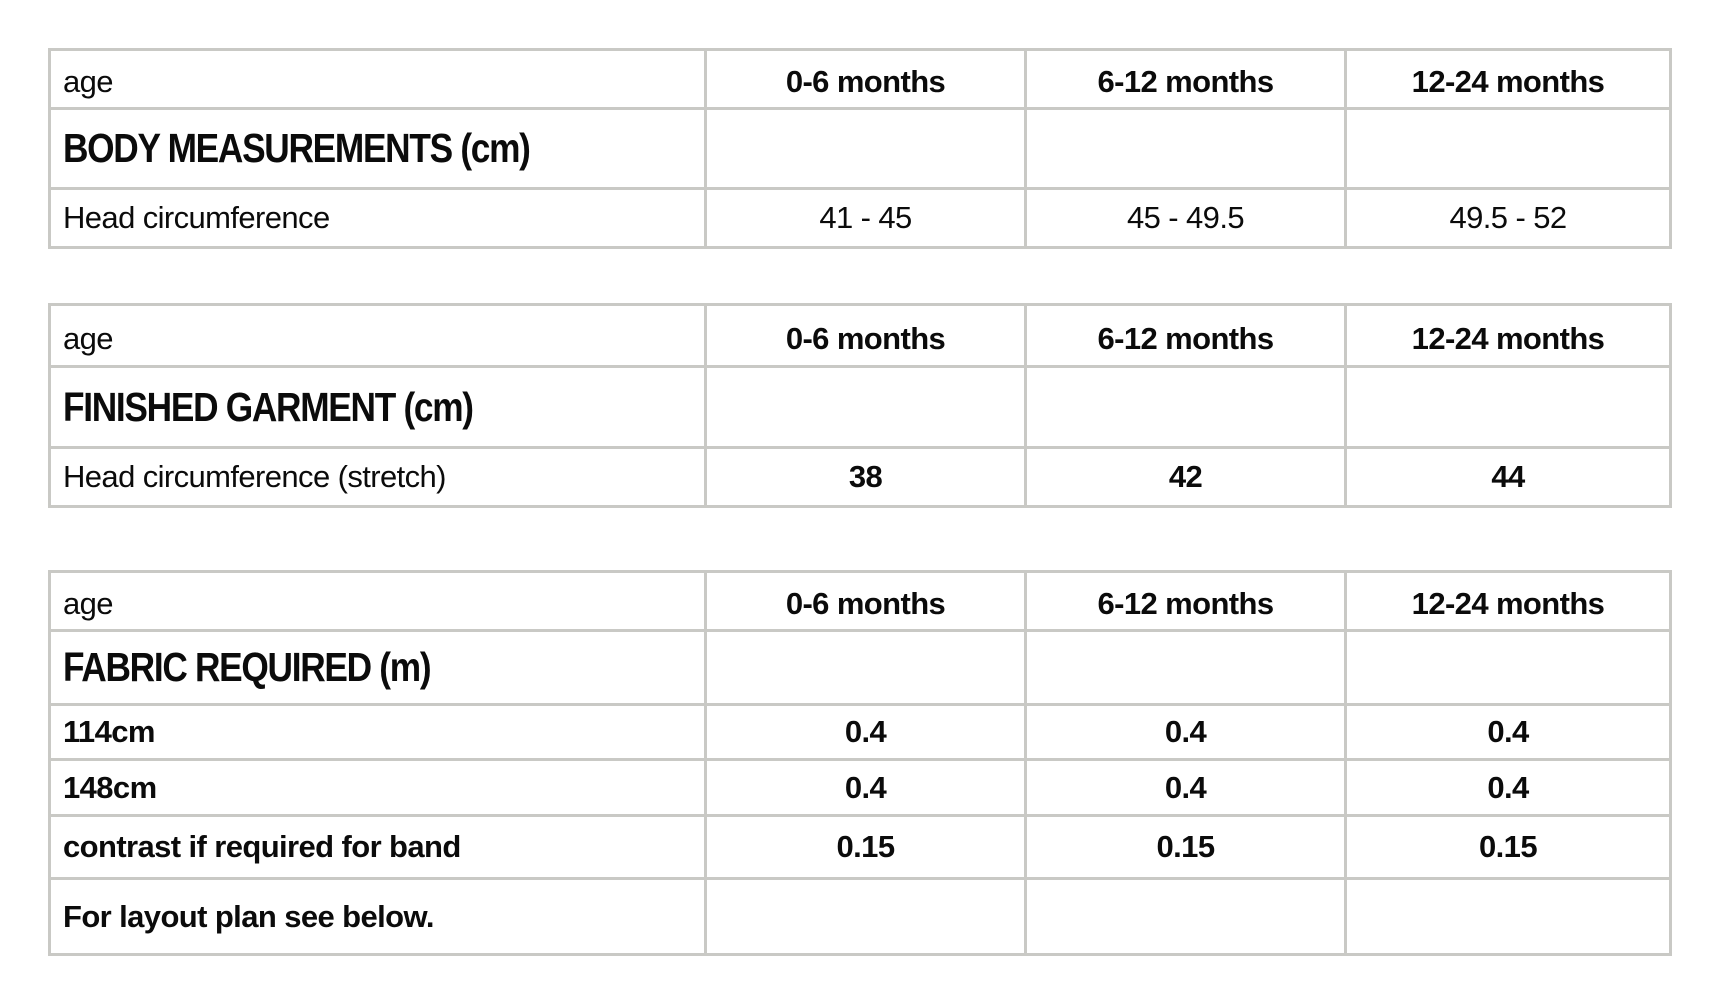 The width and height of the screenshot is (1724, 1004). I want to click on section-title-row: FABRIC REQUIRED (m), so click(860, 667).